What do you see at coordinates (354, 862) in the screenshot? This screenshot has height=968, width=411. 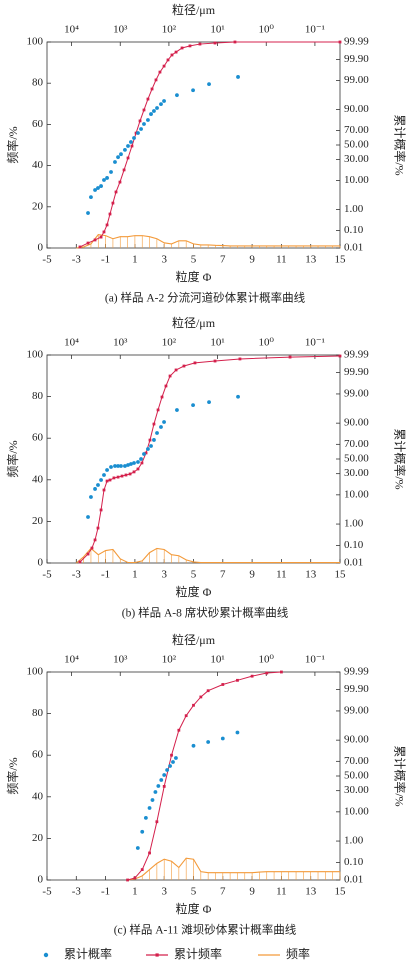 I see `y2-tick-label: 0.10` at bounding box center [354, 862].